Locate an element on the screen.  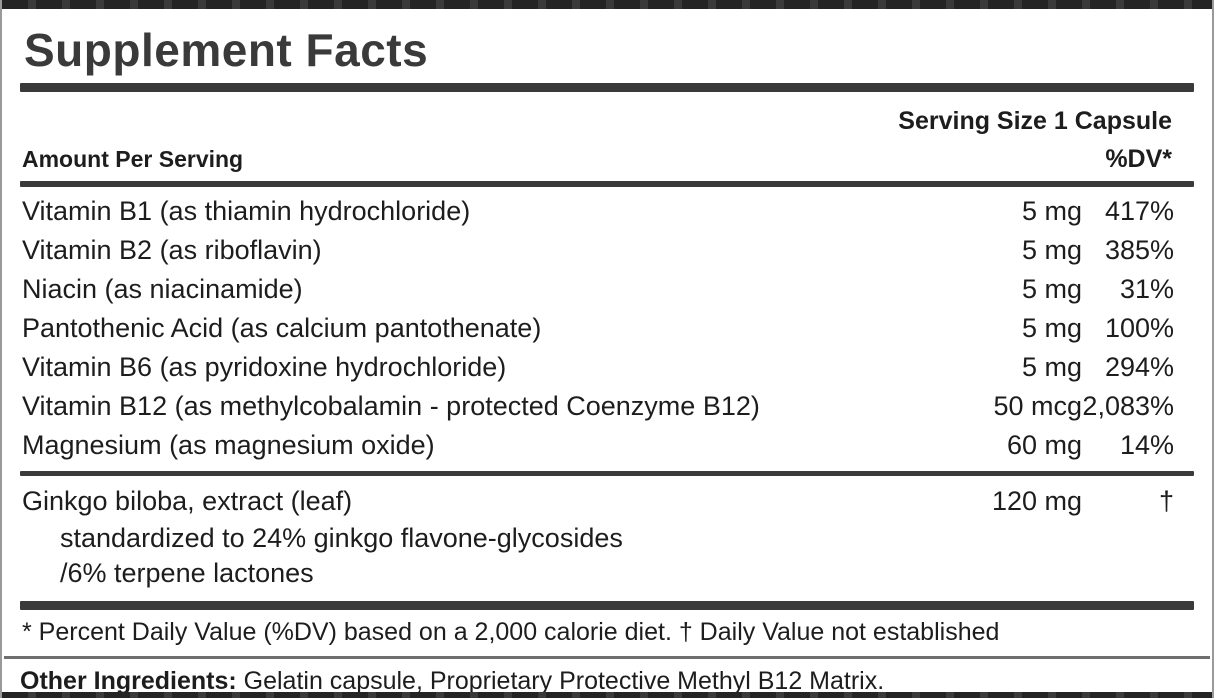
nutrient-name: Vitamin B2 (as riboflavin) is located at coordinates (172, 249).